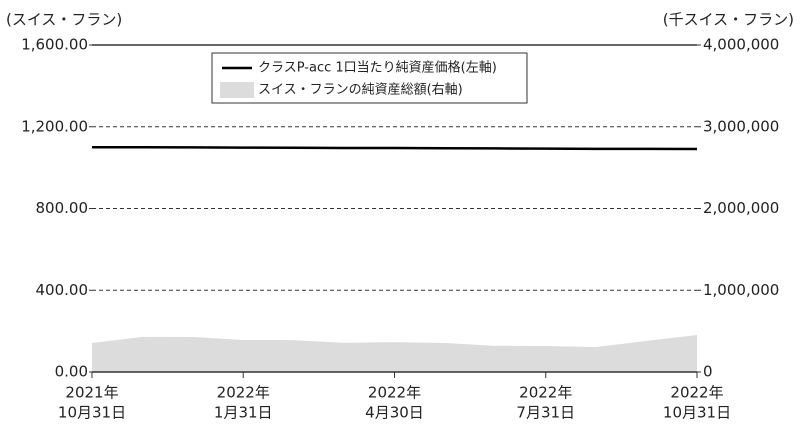 This screenshot has width=800, height=425. Describe the element at coordinates (64, 20) in the screenshot. I see `y-axis-label: (スイス・フラン)` at that location.